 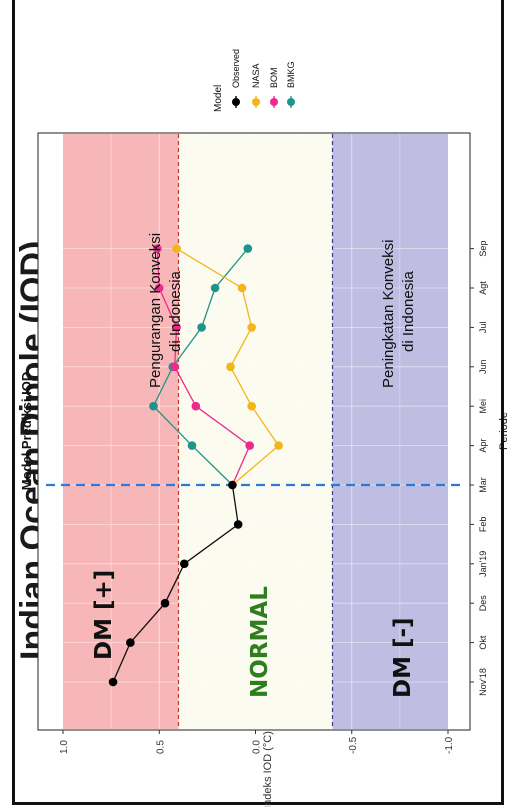 I want to click on y-tick-label: 0.5, so click(x=160, y=747).